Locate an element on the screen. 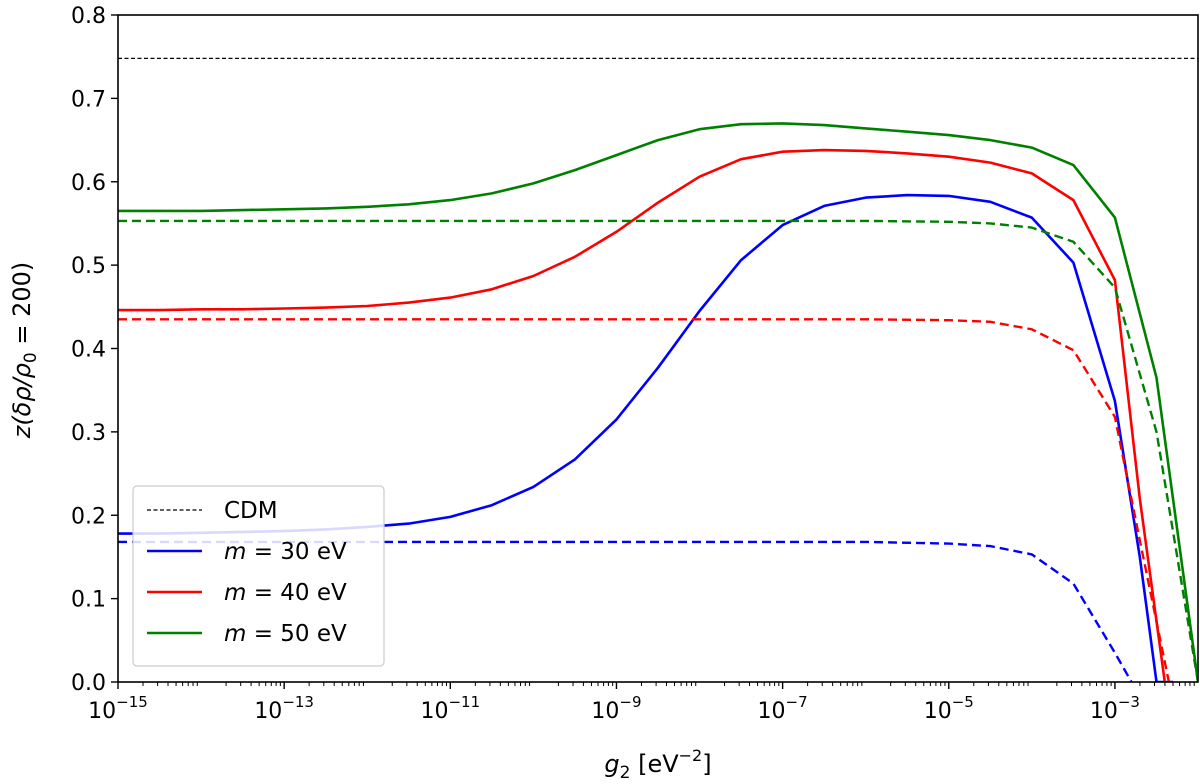 The image size is (1200, 784). y-axis-pre: z(δρ/ρ is located at coordinates (22, 401).